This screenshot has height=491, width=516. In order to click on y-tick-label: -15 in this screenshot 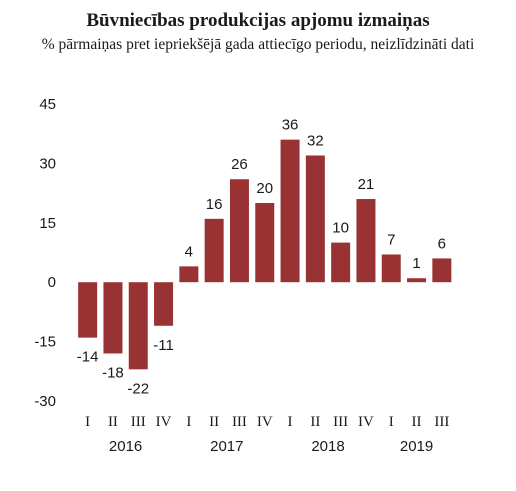, I will do `click(45, 342)`.